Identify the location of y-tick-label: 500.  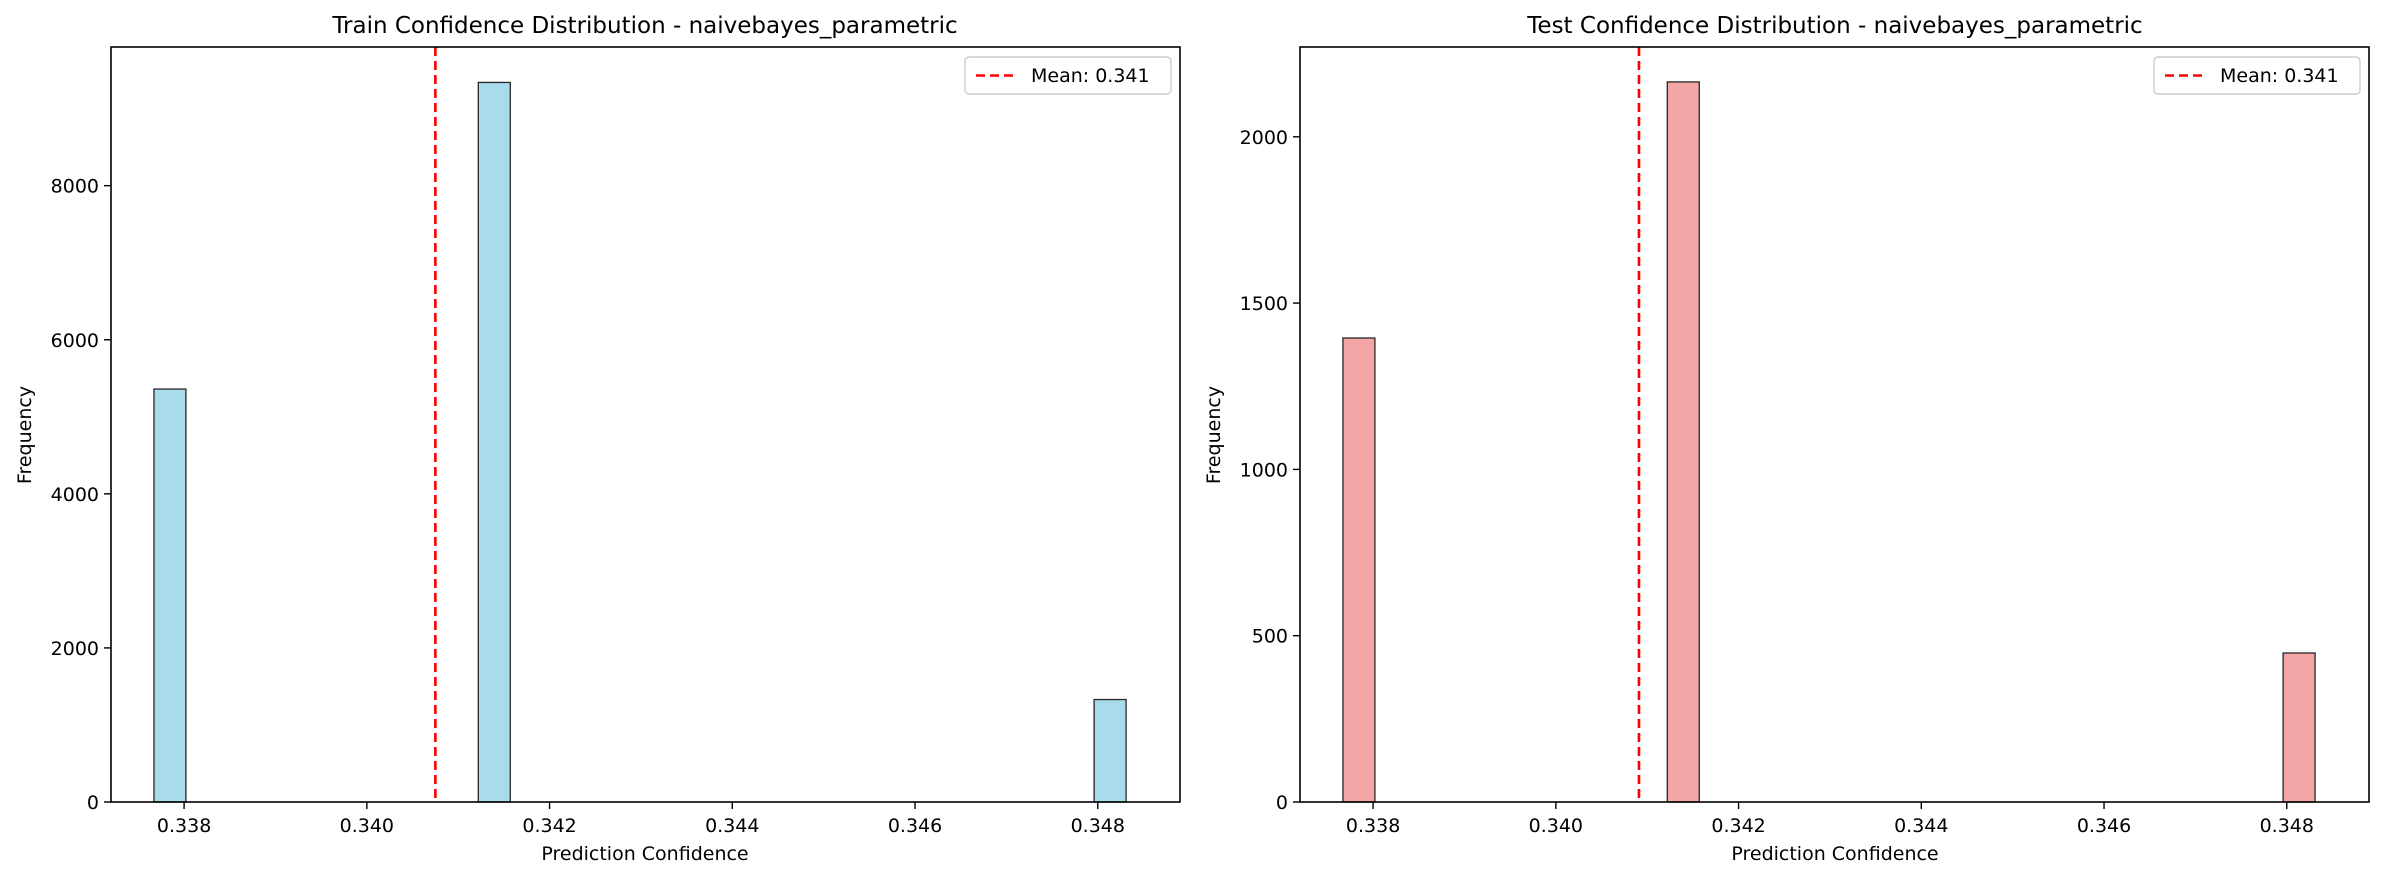
(1270, 637).